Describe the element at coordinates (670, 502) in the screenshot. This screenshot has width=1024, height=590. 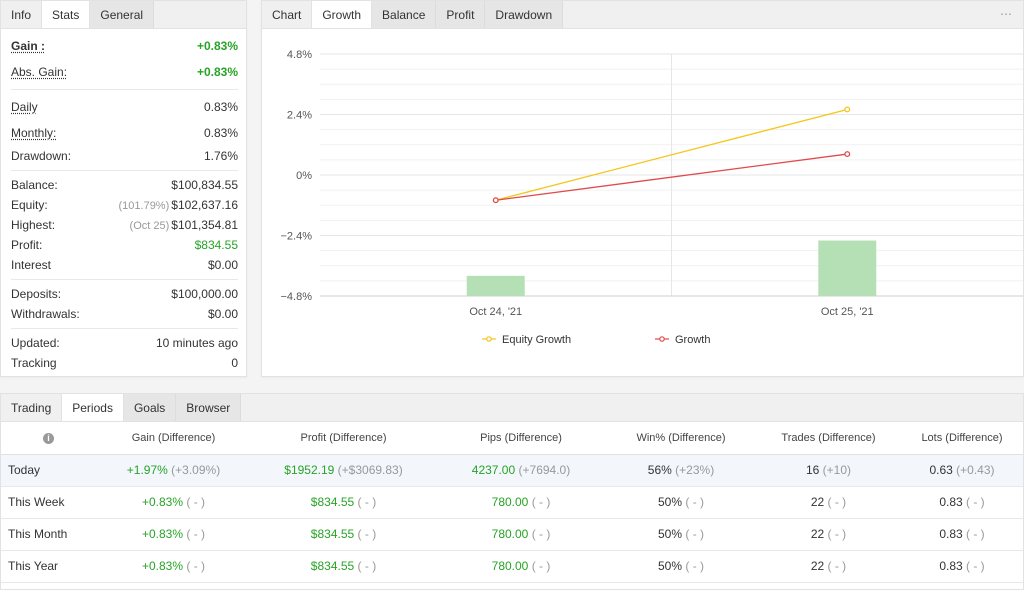
I see `win-value: 50%` at that location.